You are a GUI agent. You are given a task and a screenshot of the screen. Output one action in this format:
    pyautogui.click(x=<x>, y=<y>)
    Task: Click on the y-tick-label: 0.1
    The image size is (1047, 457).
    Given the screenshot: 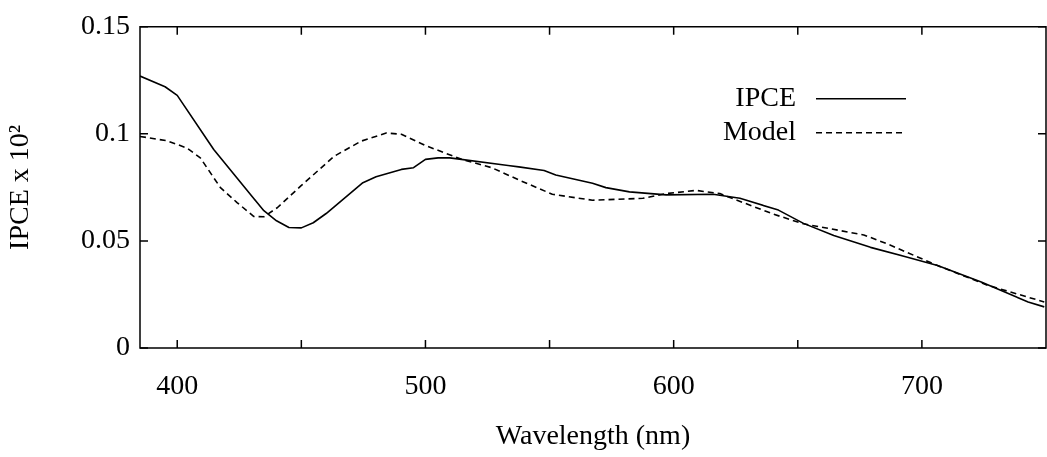 What is the action you would take?
    pyautogui.click(x=112, y=132)
    